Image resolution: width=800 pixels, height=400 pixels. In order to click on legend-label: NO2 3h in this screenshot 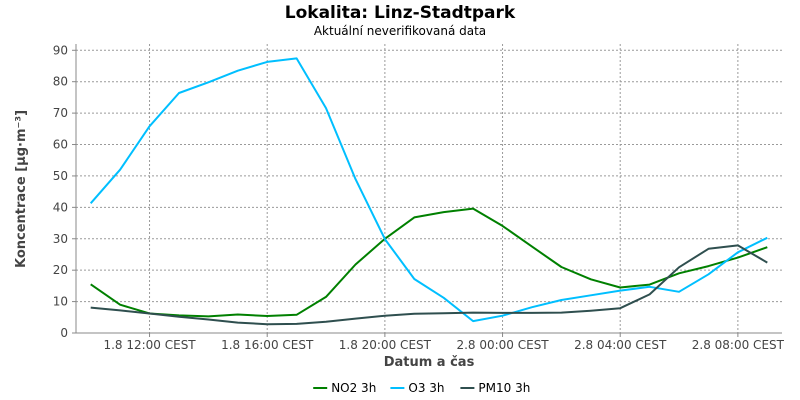, I will do `click(353, 388)`.